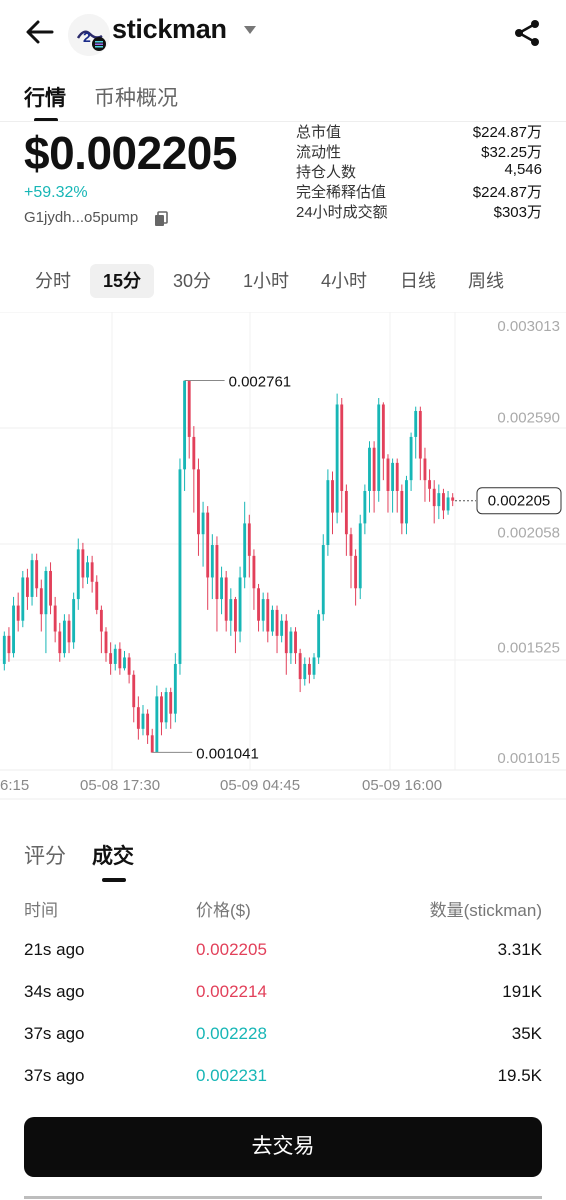  Describe the element at coordinates (40, 32) in the screenshot. I see `back-arrow-icon` at that location.